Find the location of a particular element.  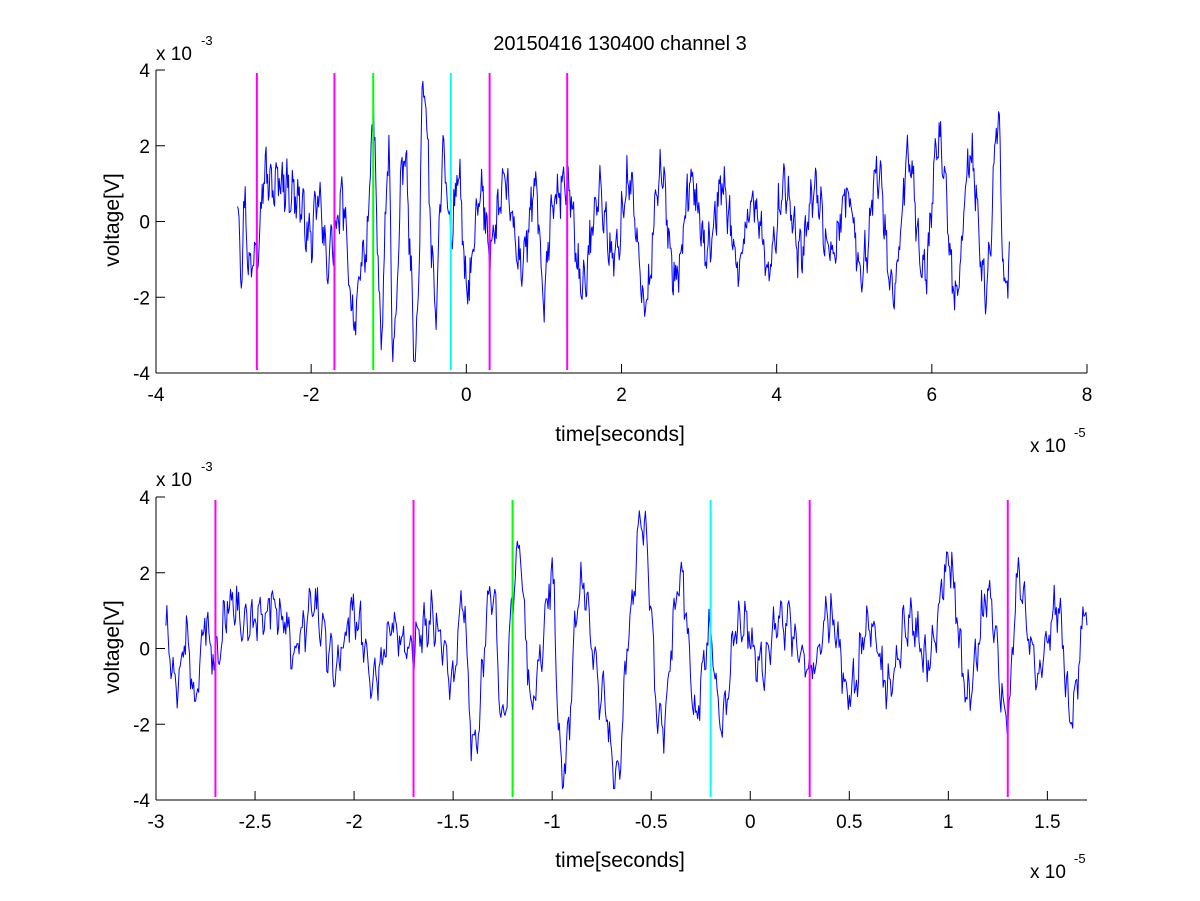

y-multiplier-bottom: x 10 -3 is located at coordinates (184, 475).